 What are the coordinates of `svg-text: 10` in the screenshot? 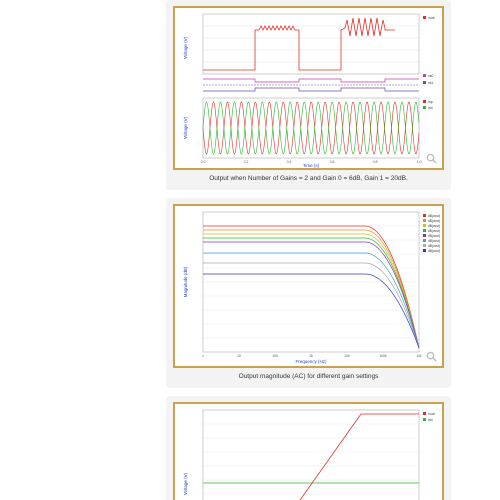 It's located at (239, 356).